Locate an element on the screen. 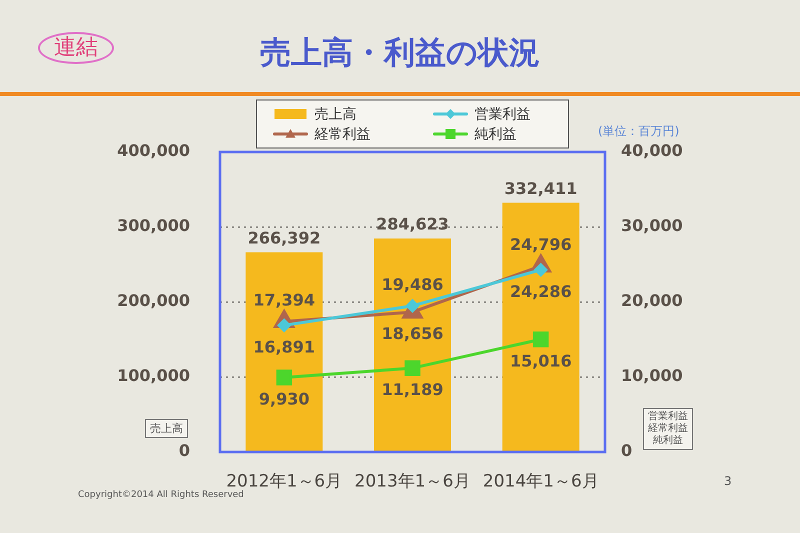 The height and width of the screenshot is (533, 800). data-label: 24,286 is located at coordinates (541, 292).